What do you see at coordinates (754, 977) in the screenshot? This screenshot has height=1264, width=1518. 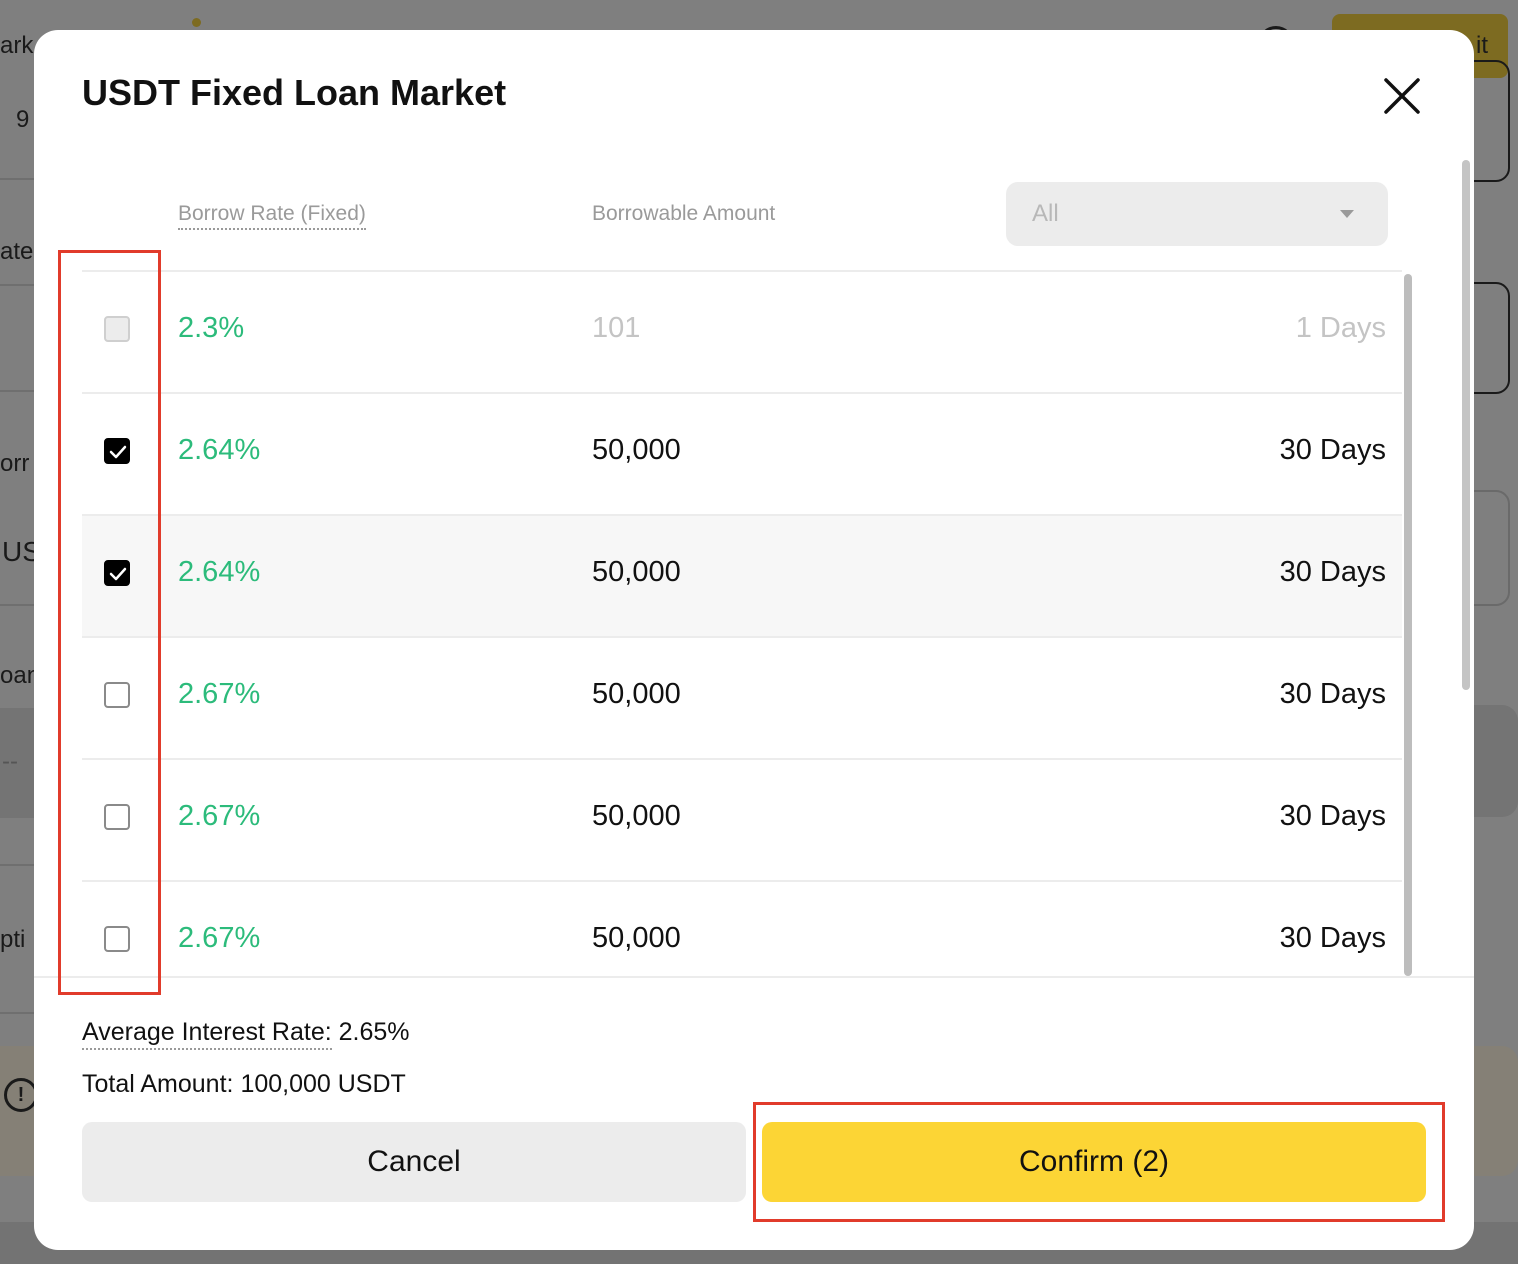 I see `footer-divider` at bounding box center [754, 977].